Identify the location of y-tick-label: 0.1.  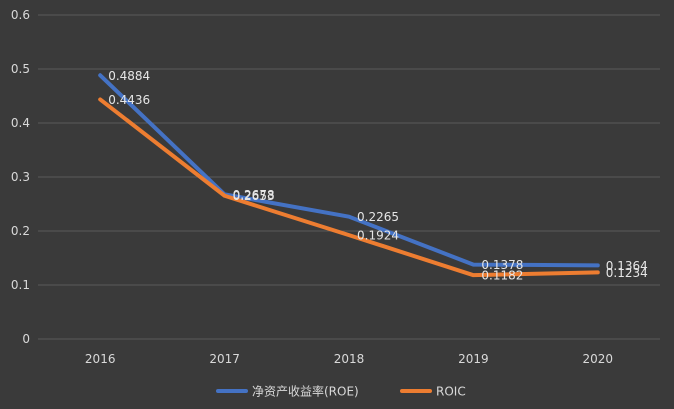
(20, 285).